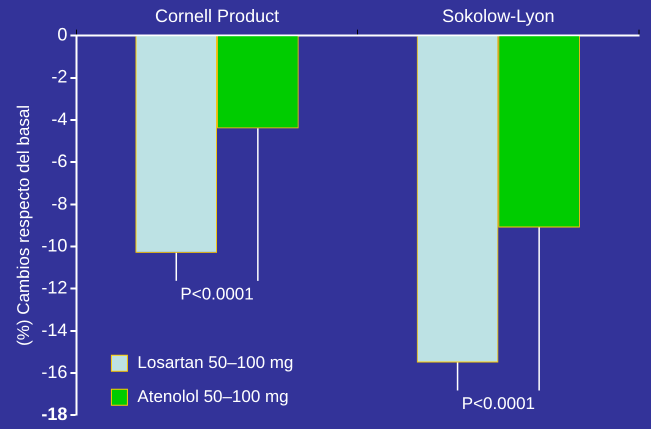  Describe the element at coordinates (498, 16) in the screenshot. I see `x-tick-label: Sokolow-Lyon` at that location.